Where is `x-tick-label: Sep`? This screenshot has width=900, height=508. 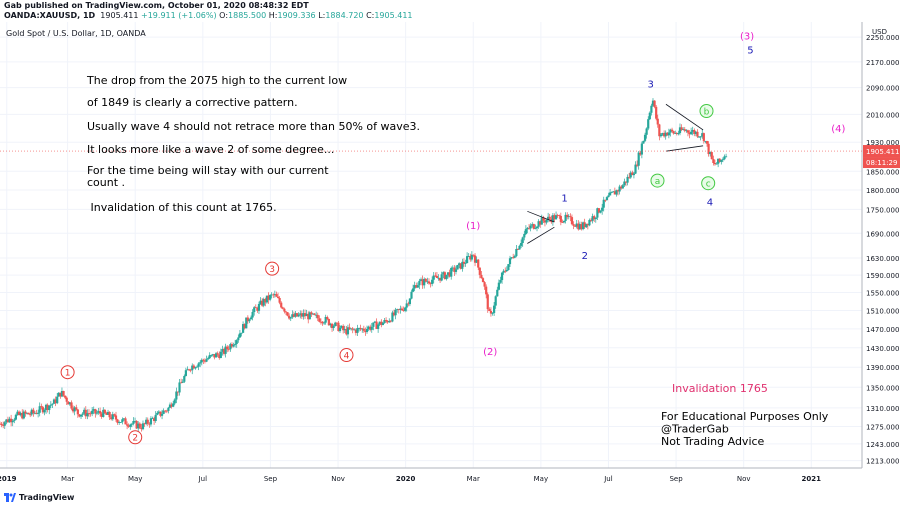 x-tick-label: Sep is located at coordinates (676, 479).